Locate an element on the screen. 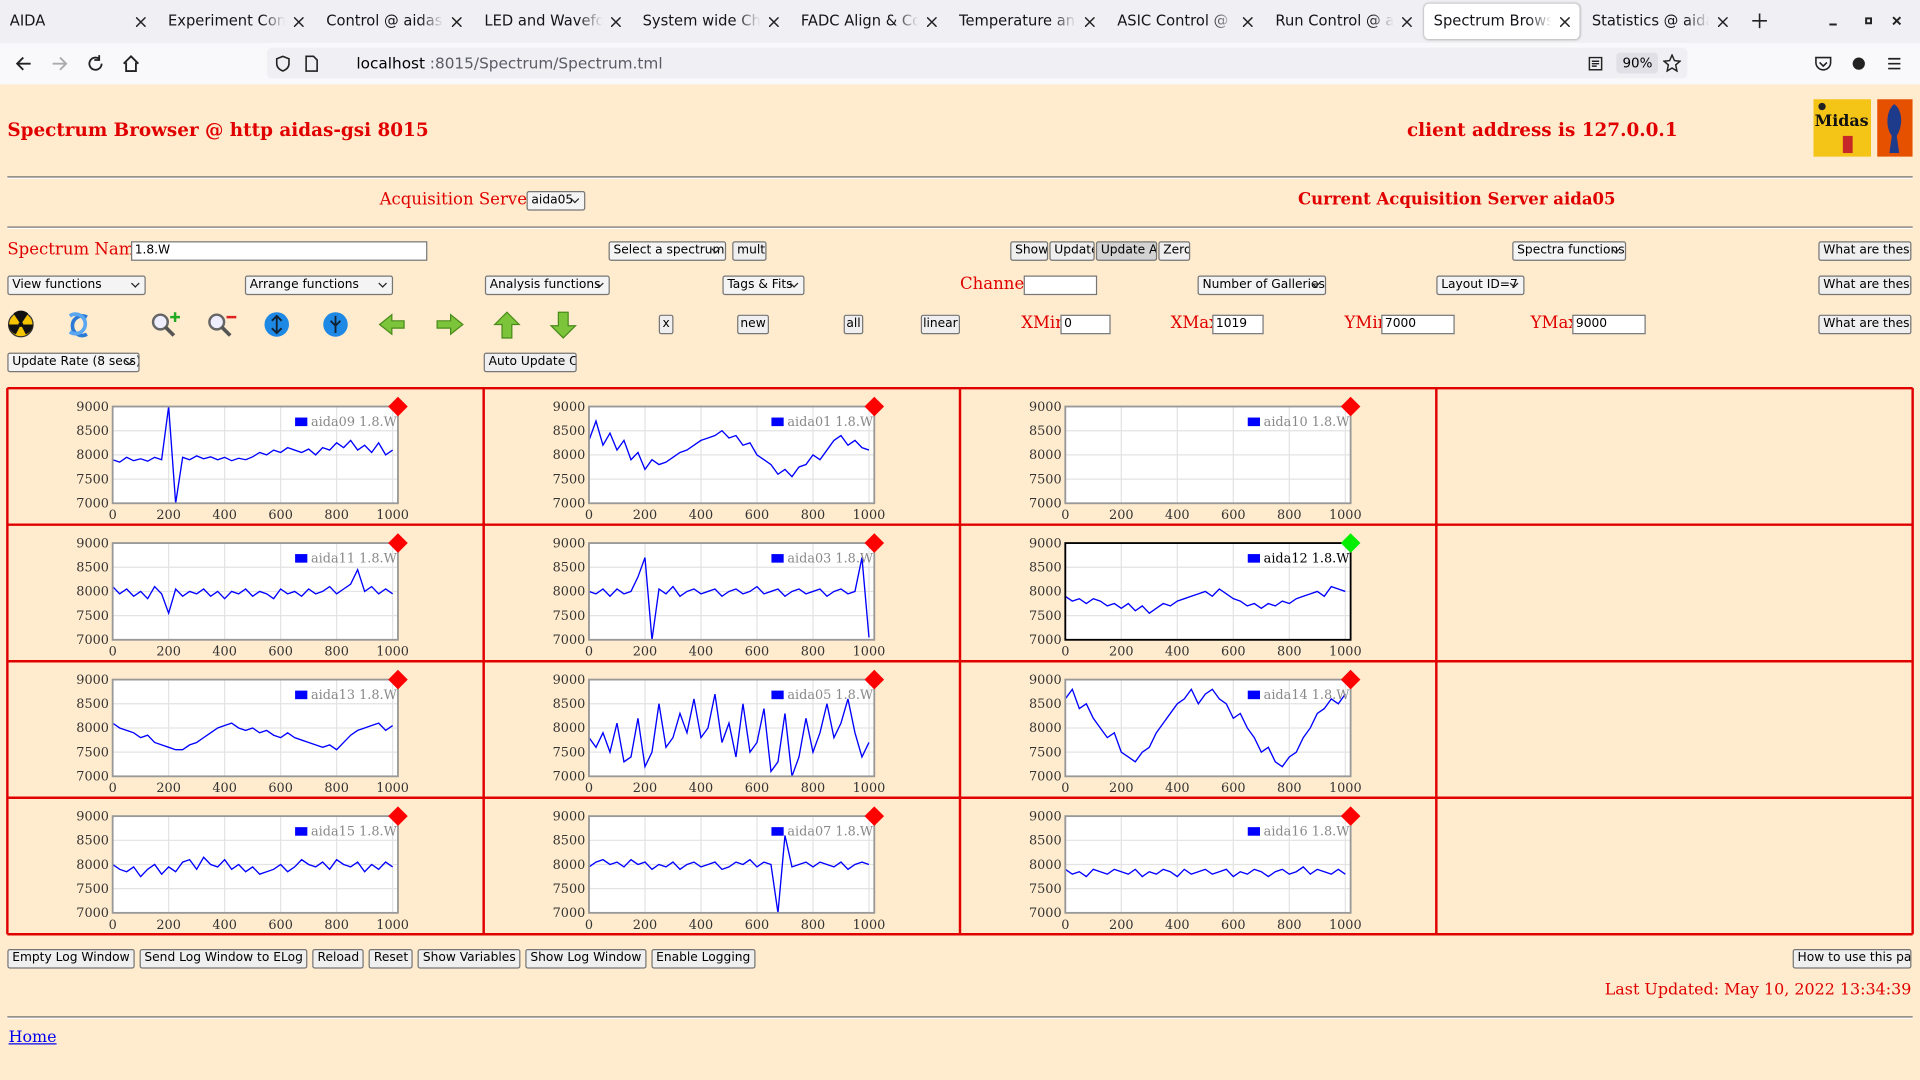 The image size is (1920, 1080). browser-tab: Spectrum Browser is located at coordinates (1501, 21).